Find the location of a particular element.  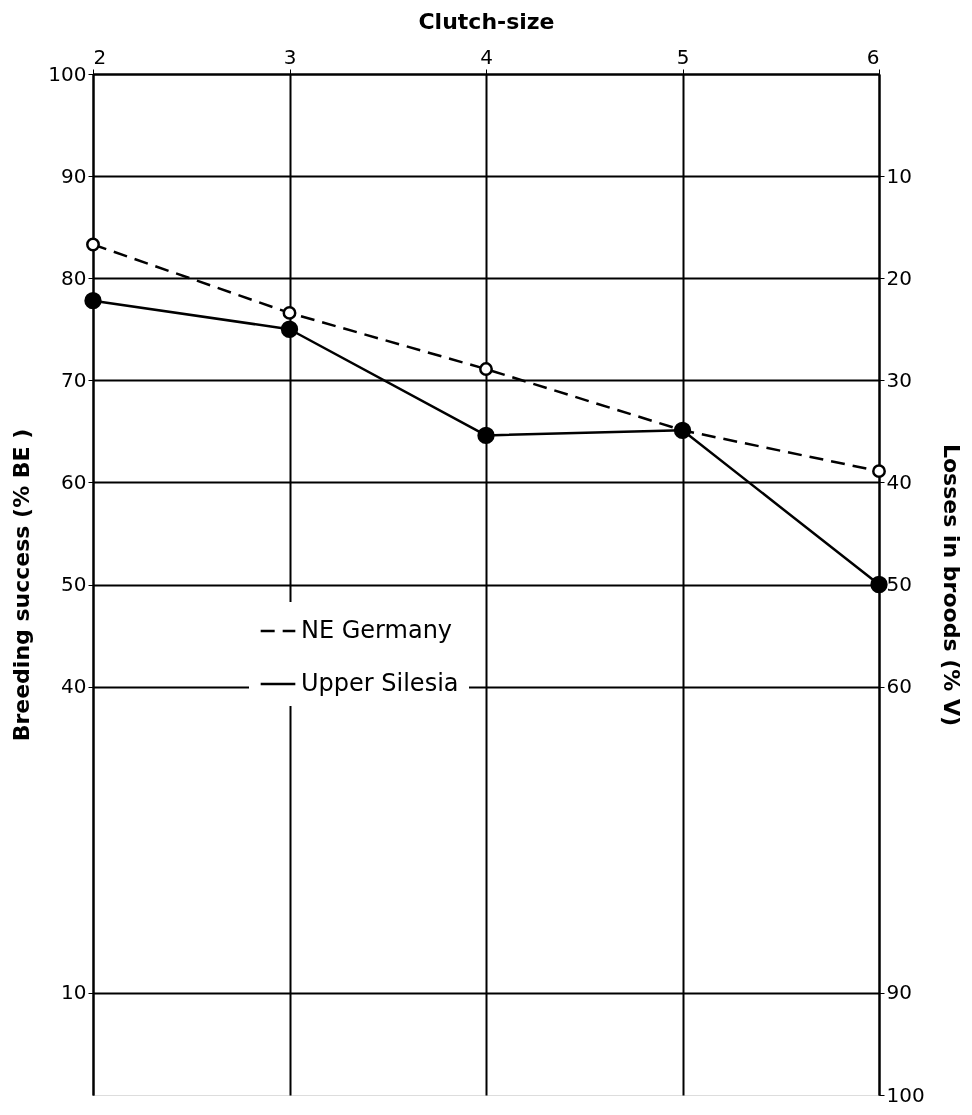

y-tick-label: 10 is located at coordinates (74, 992).